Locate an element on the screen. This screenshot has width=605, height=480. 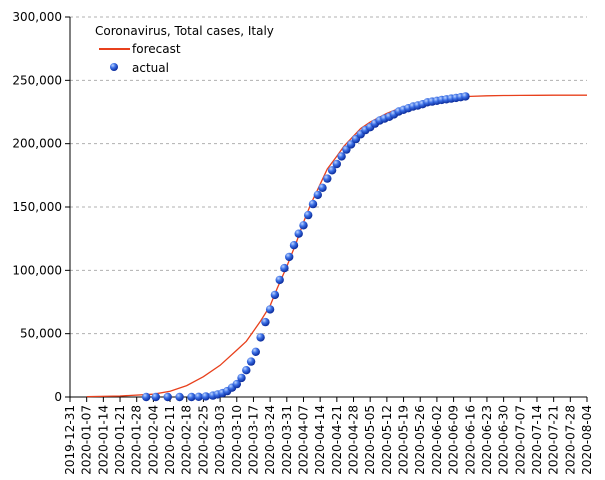
x-tick-label: 2020-06-02 is located at coordinates (437, 440).